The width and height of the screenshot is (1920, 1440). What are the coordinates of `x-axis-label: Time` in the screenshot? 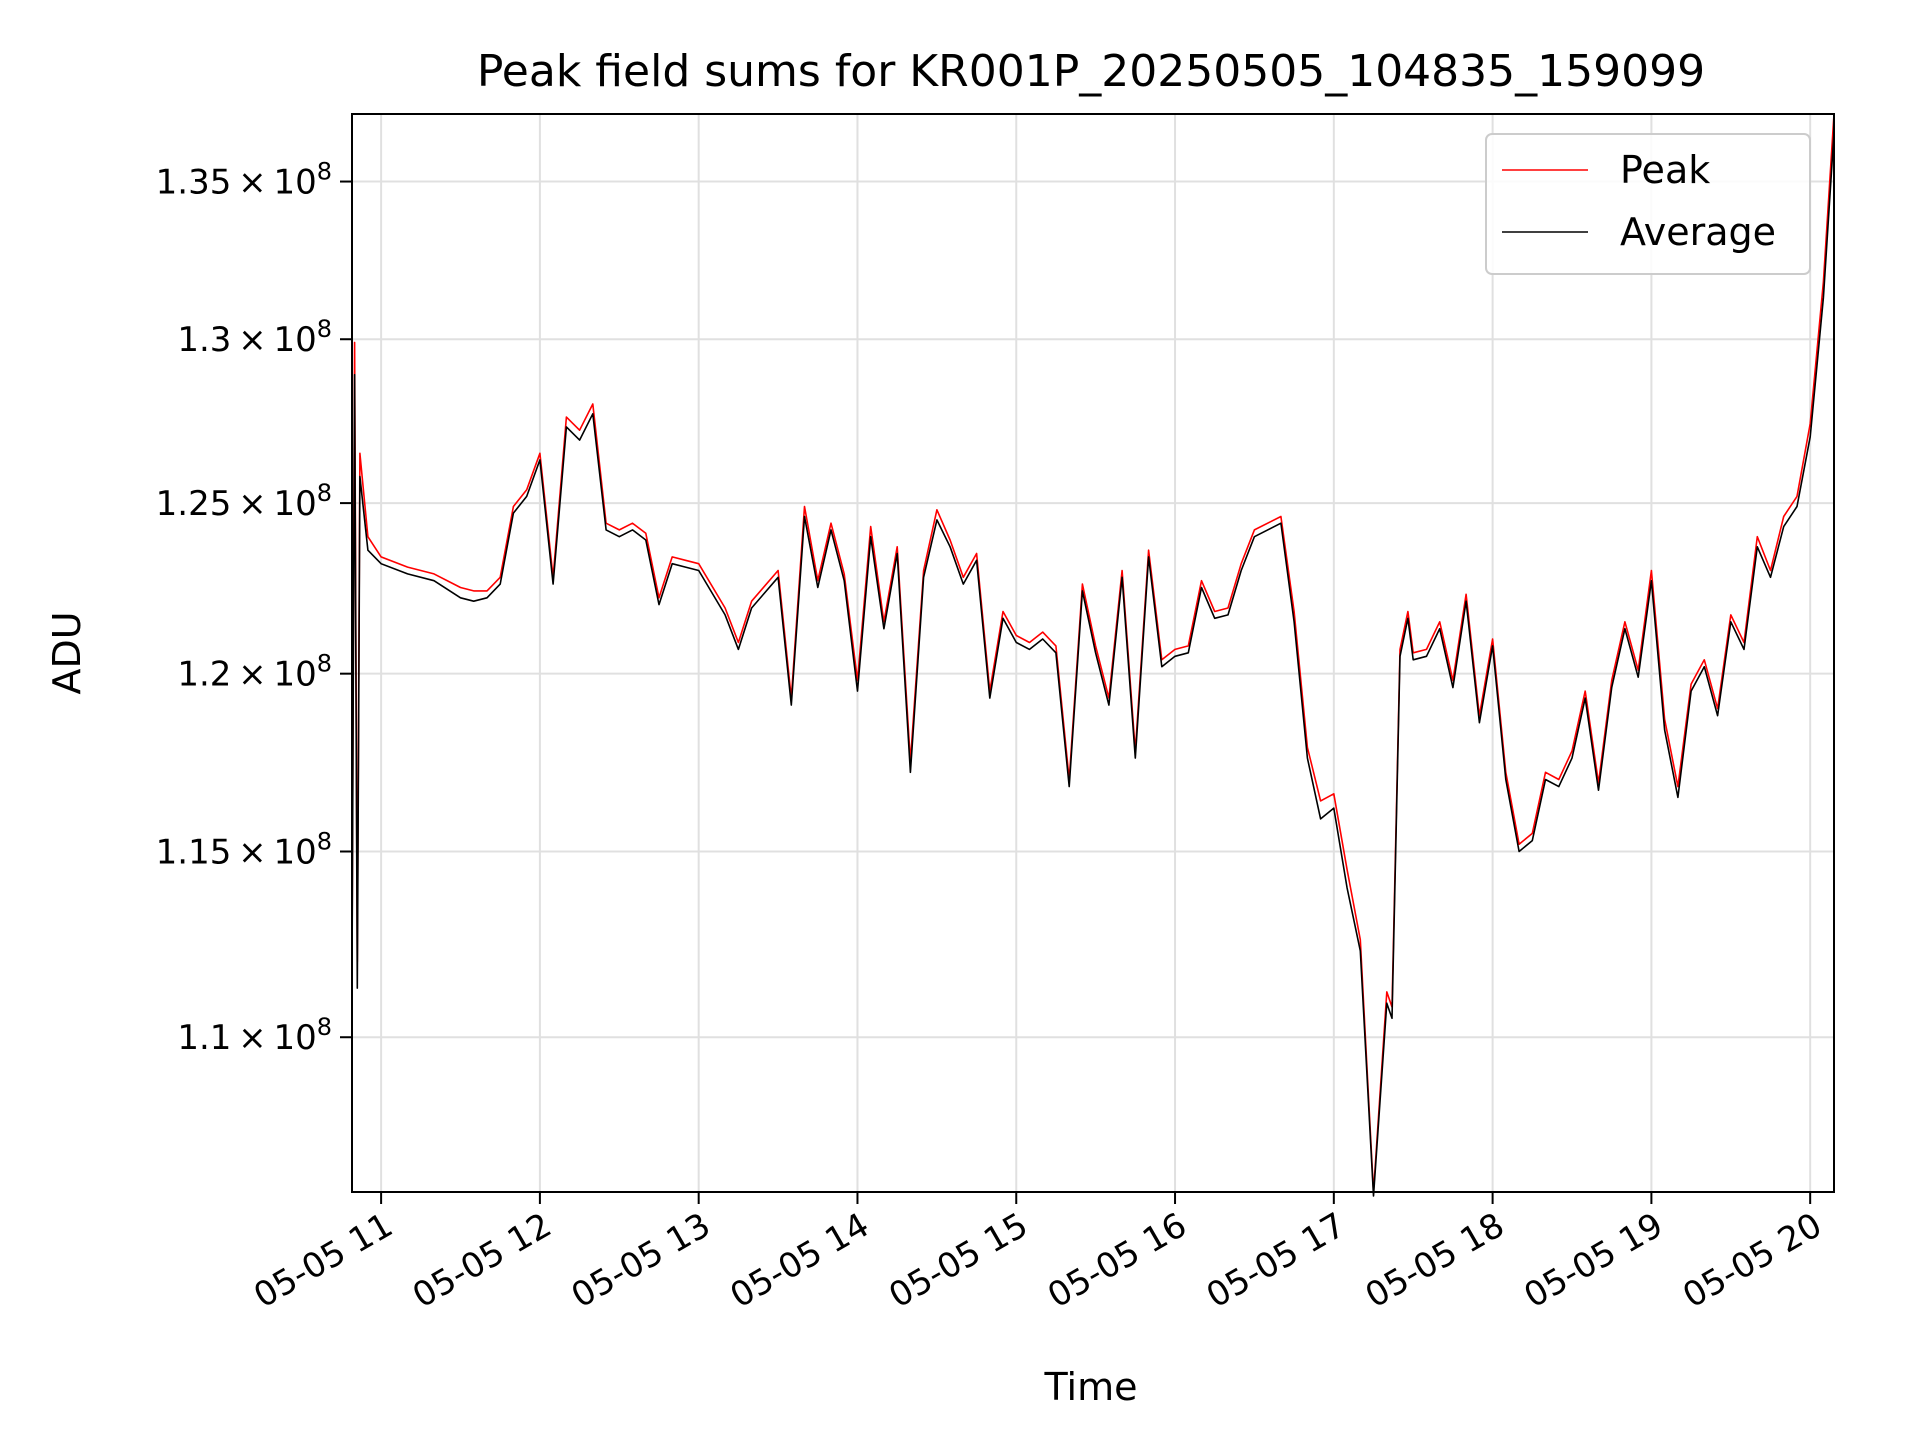 It's located at (1091, 1387).